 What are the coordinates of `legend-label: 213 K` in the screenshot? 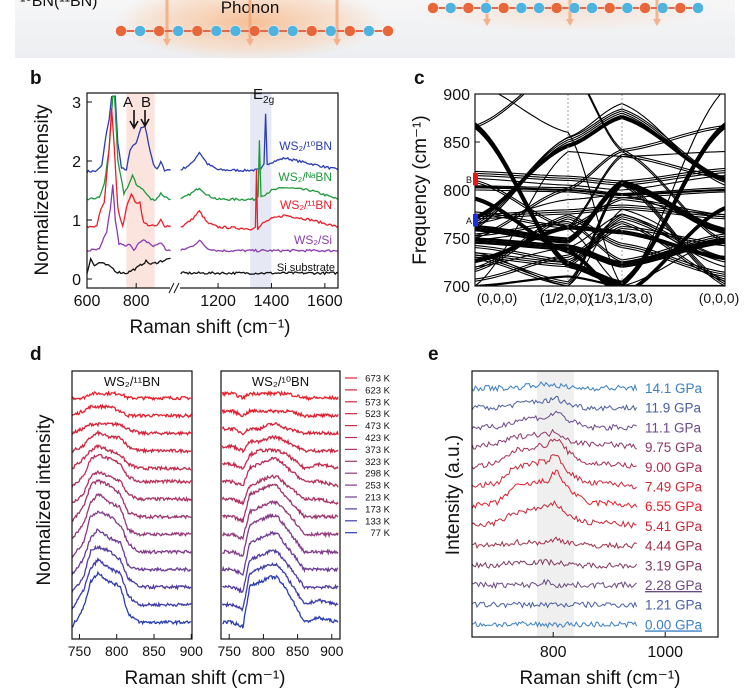 It's located at (377, 498).